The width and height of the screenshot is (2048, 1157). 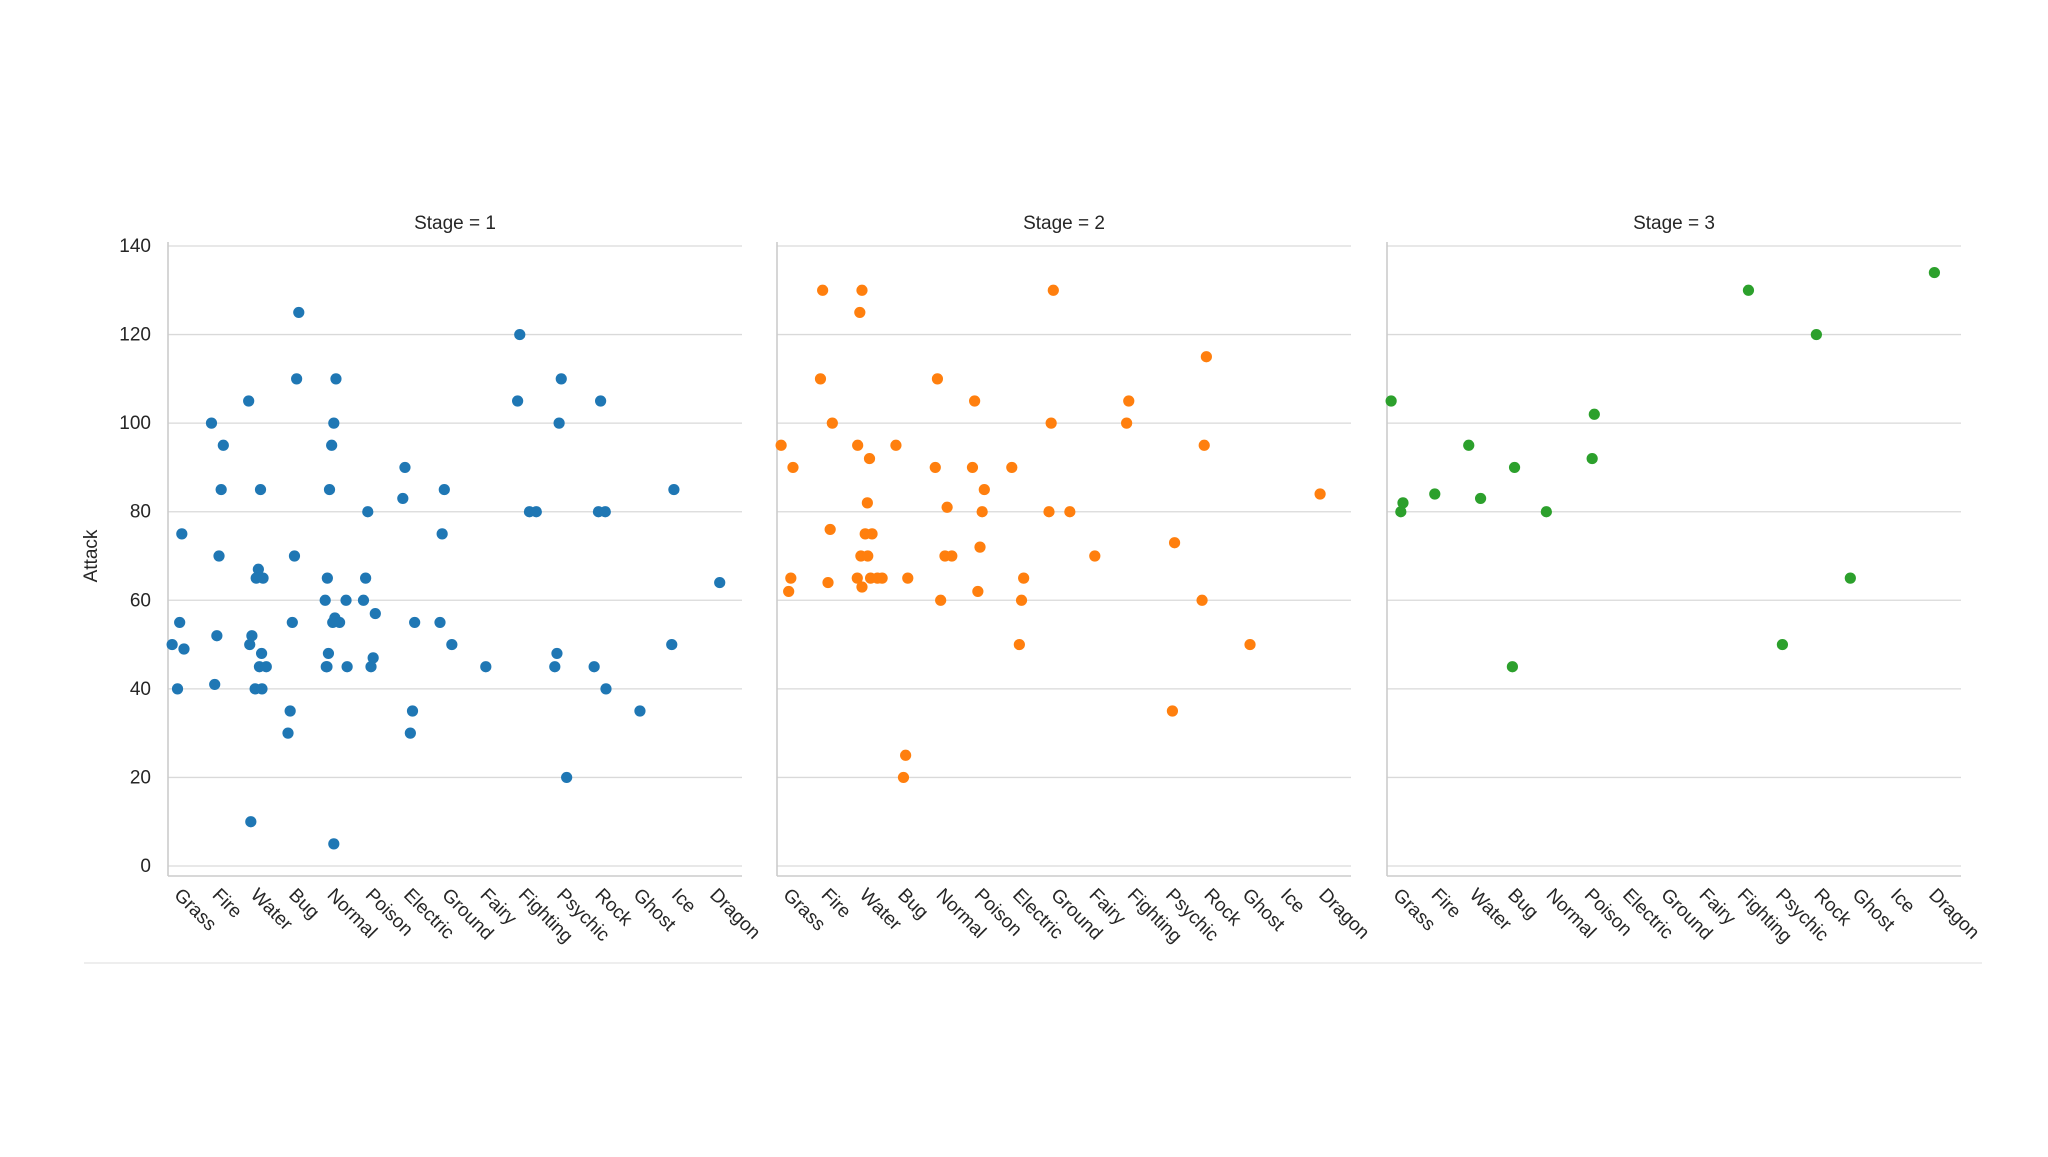 I want to click on y-tick-label: 40, so click(x=140, y=689).